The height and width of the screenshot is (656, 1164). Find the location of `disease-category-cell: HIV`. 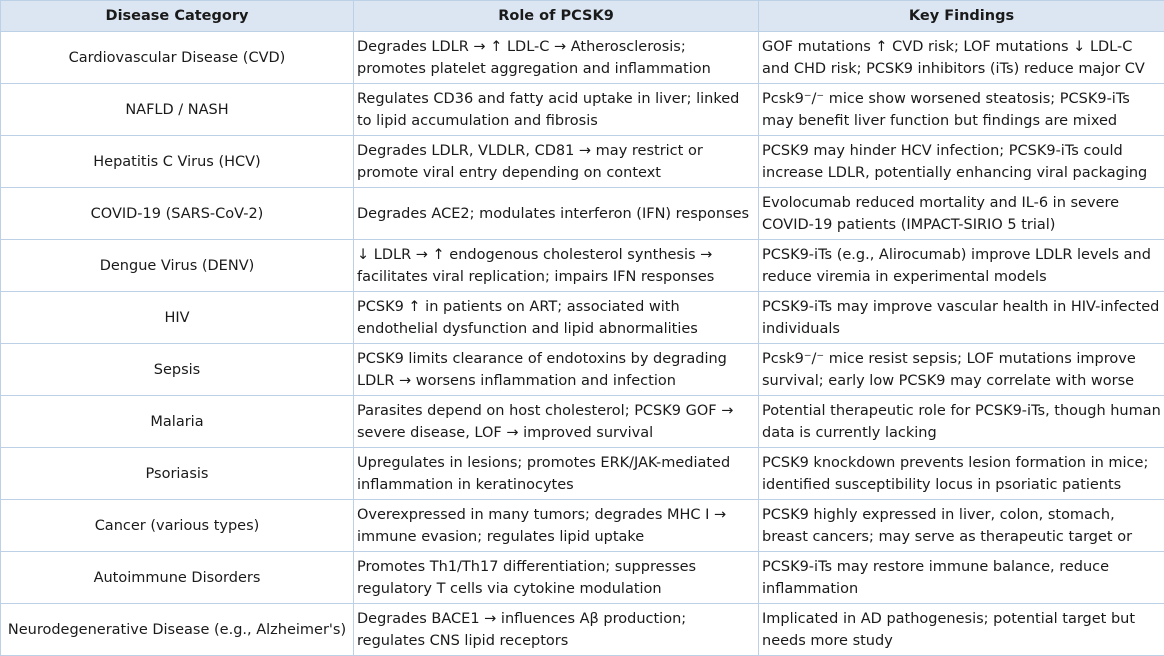

disease-category-cell: HIV is located at coordinates (177, 318).